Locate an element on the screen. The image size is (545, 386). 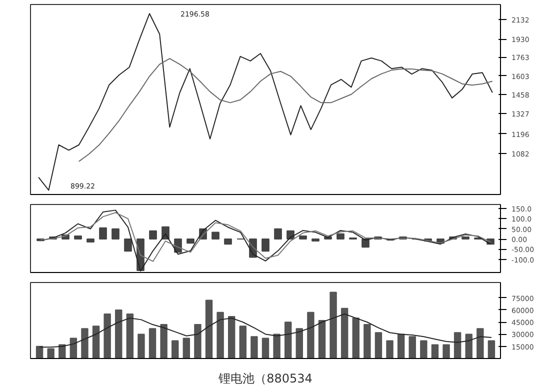
text: 锂电池（880534 is located at coordinates (265, 379).